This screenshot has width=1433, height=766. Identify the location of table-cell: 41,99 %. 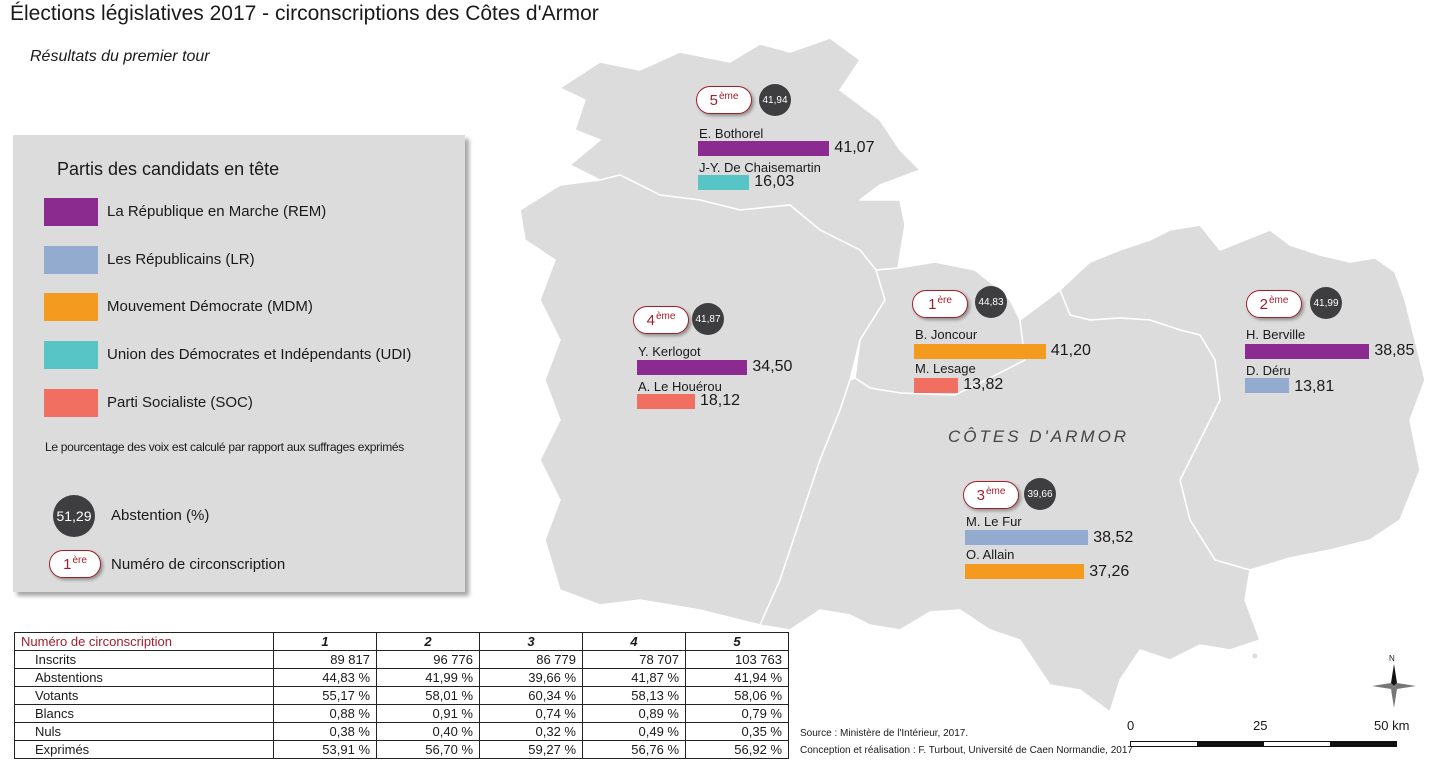
(428, 677).